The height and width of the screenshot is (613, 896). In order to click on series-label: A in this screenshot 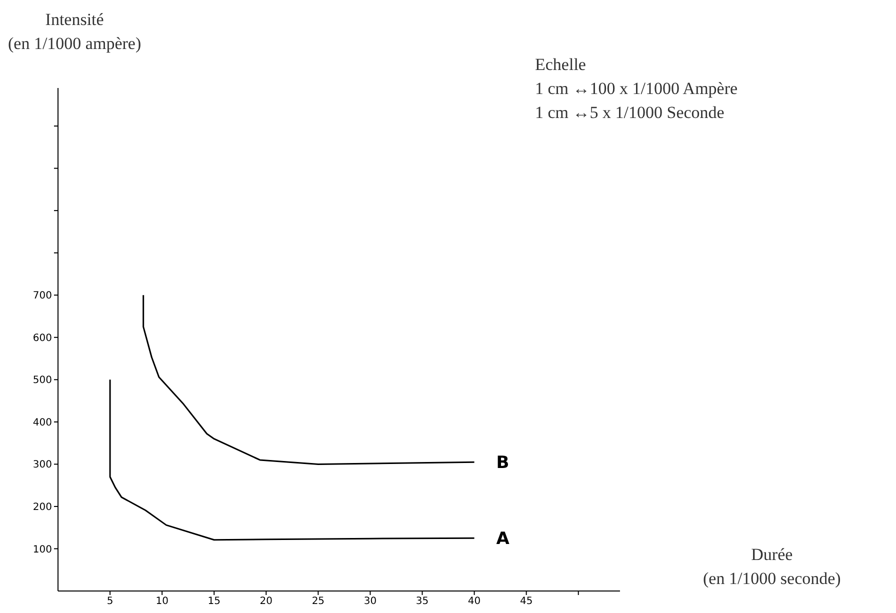, I will do `click(503, 539)`.